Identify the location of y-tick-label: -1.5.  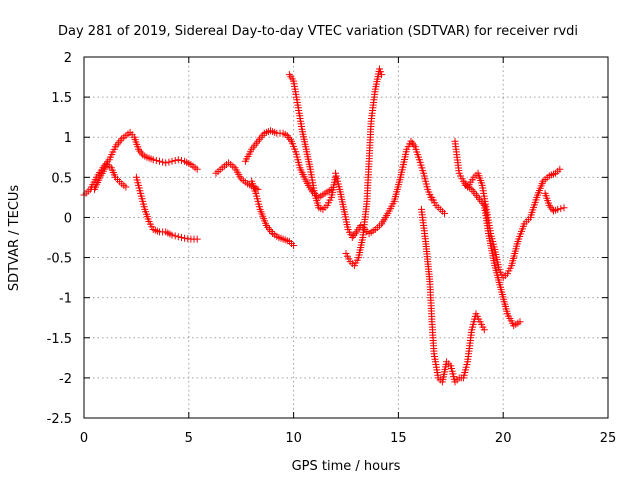
(59, 339).